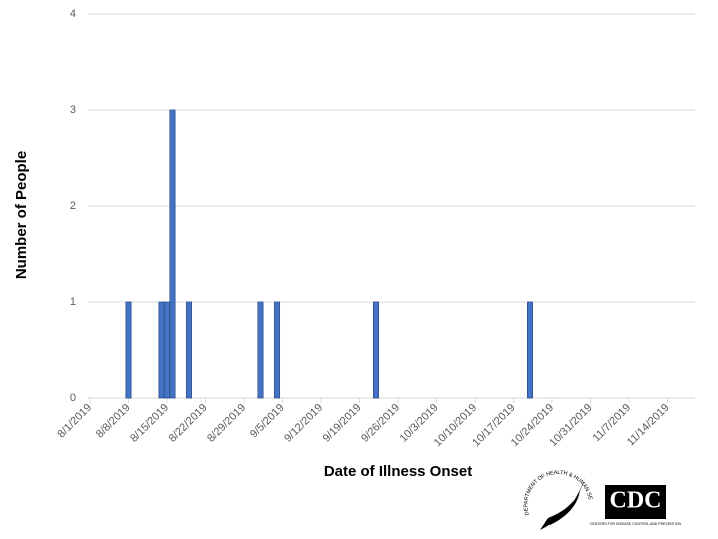  Describe the element at coordinates (21, 215) in the screenshot. I see `y-axis-title: Number of People` at that location.